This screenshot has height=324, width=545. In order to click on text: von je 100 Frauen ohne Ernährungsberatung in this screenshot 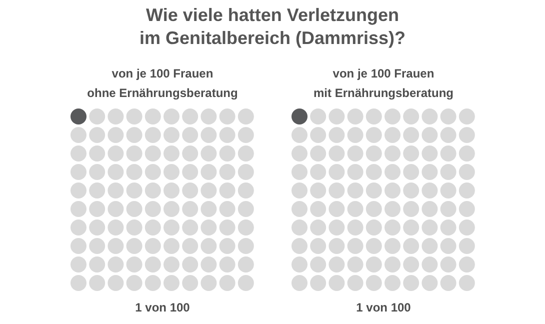, I will do `click(162, 83)`.